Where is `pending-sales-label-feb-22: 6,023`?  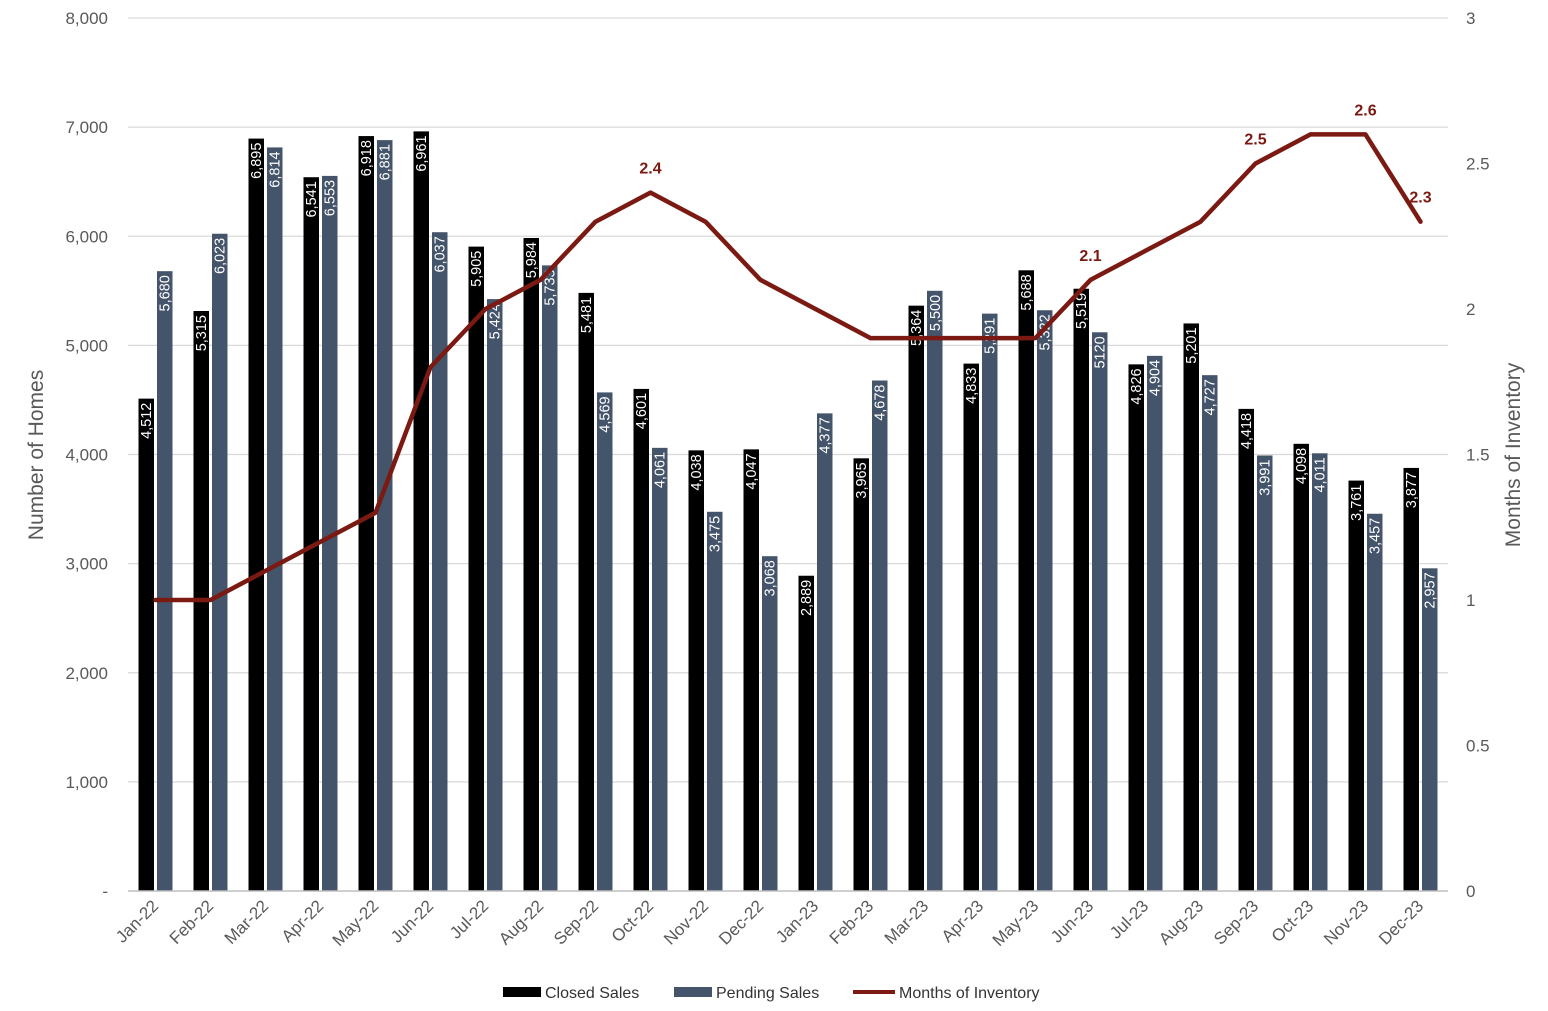
pending-sales-label-feb-22: 6,023 is located at coordinates (221, 256).